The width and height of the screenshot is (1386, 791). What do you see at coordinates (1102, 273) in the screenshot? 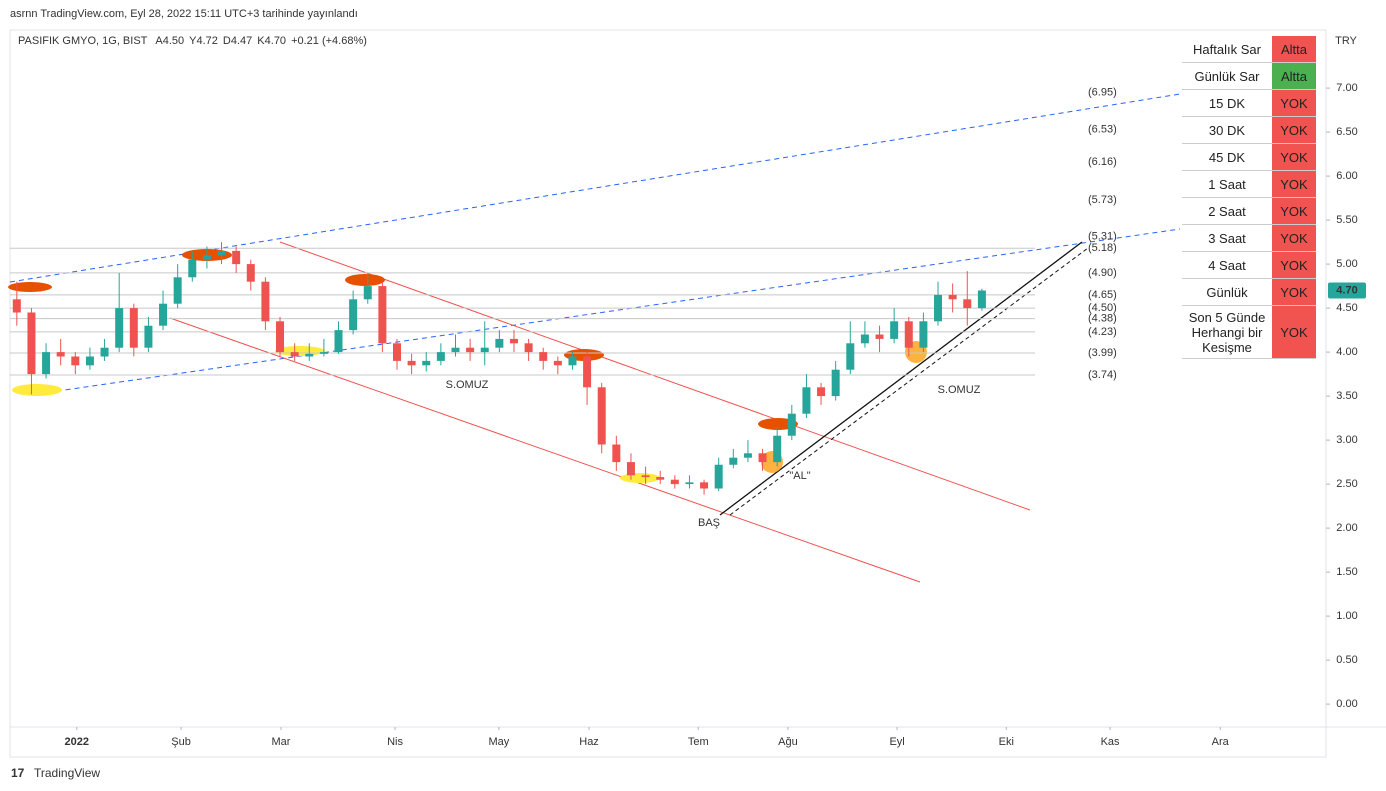
I see `level-label: (4.90)` at bounding box center [1102, 273].